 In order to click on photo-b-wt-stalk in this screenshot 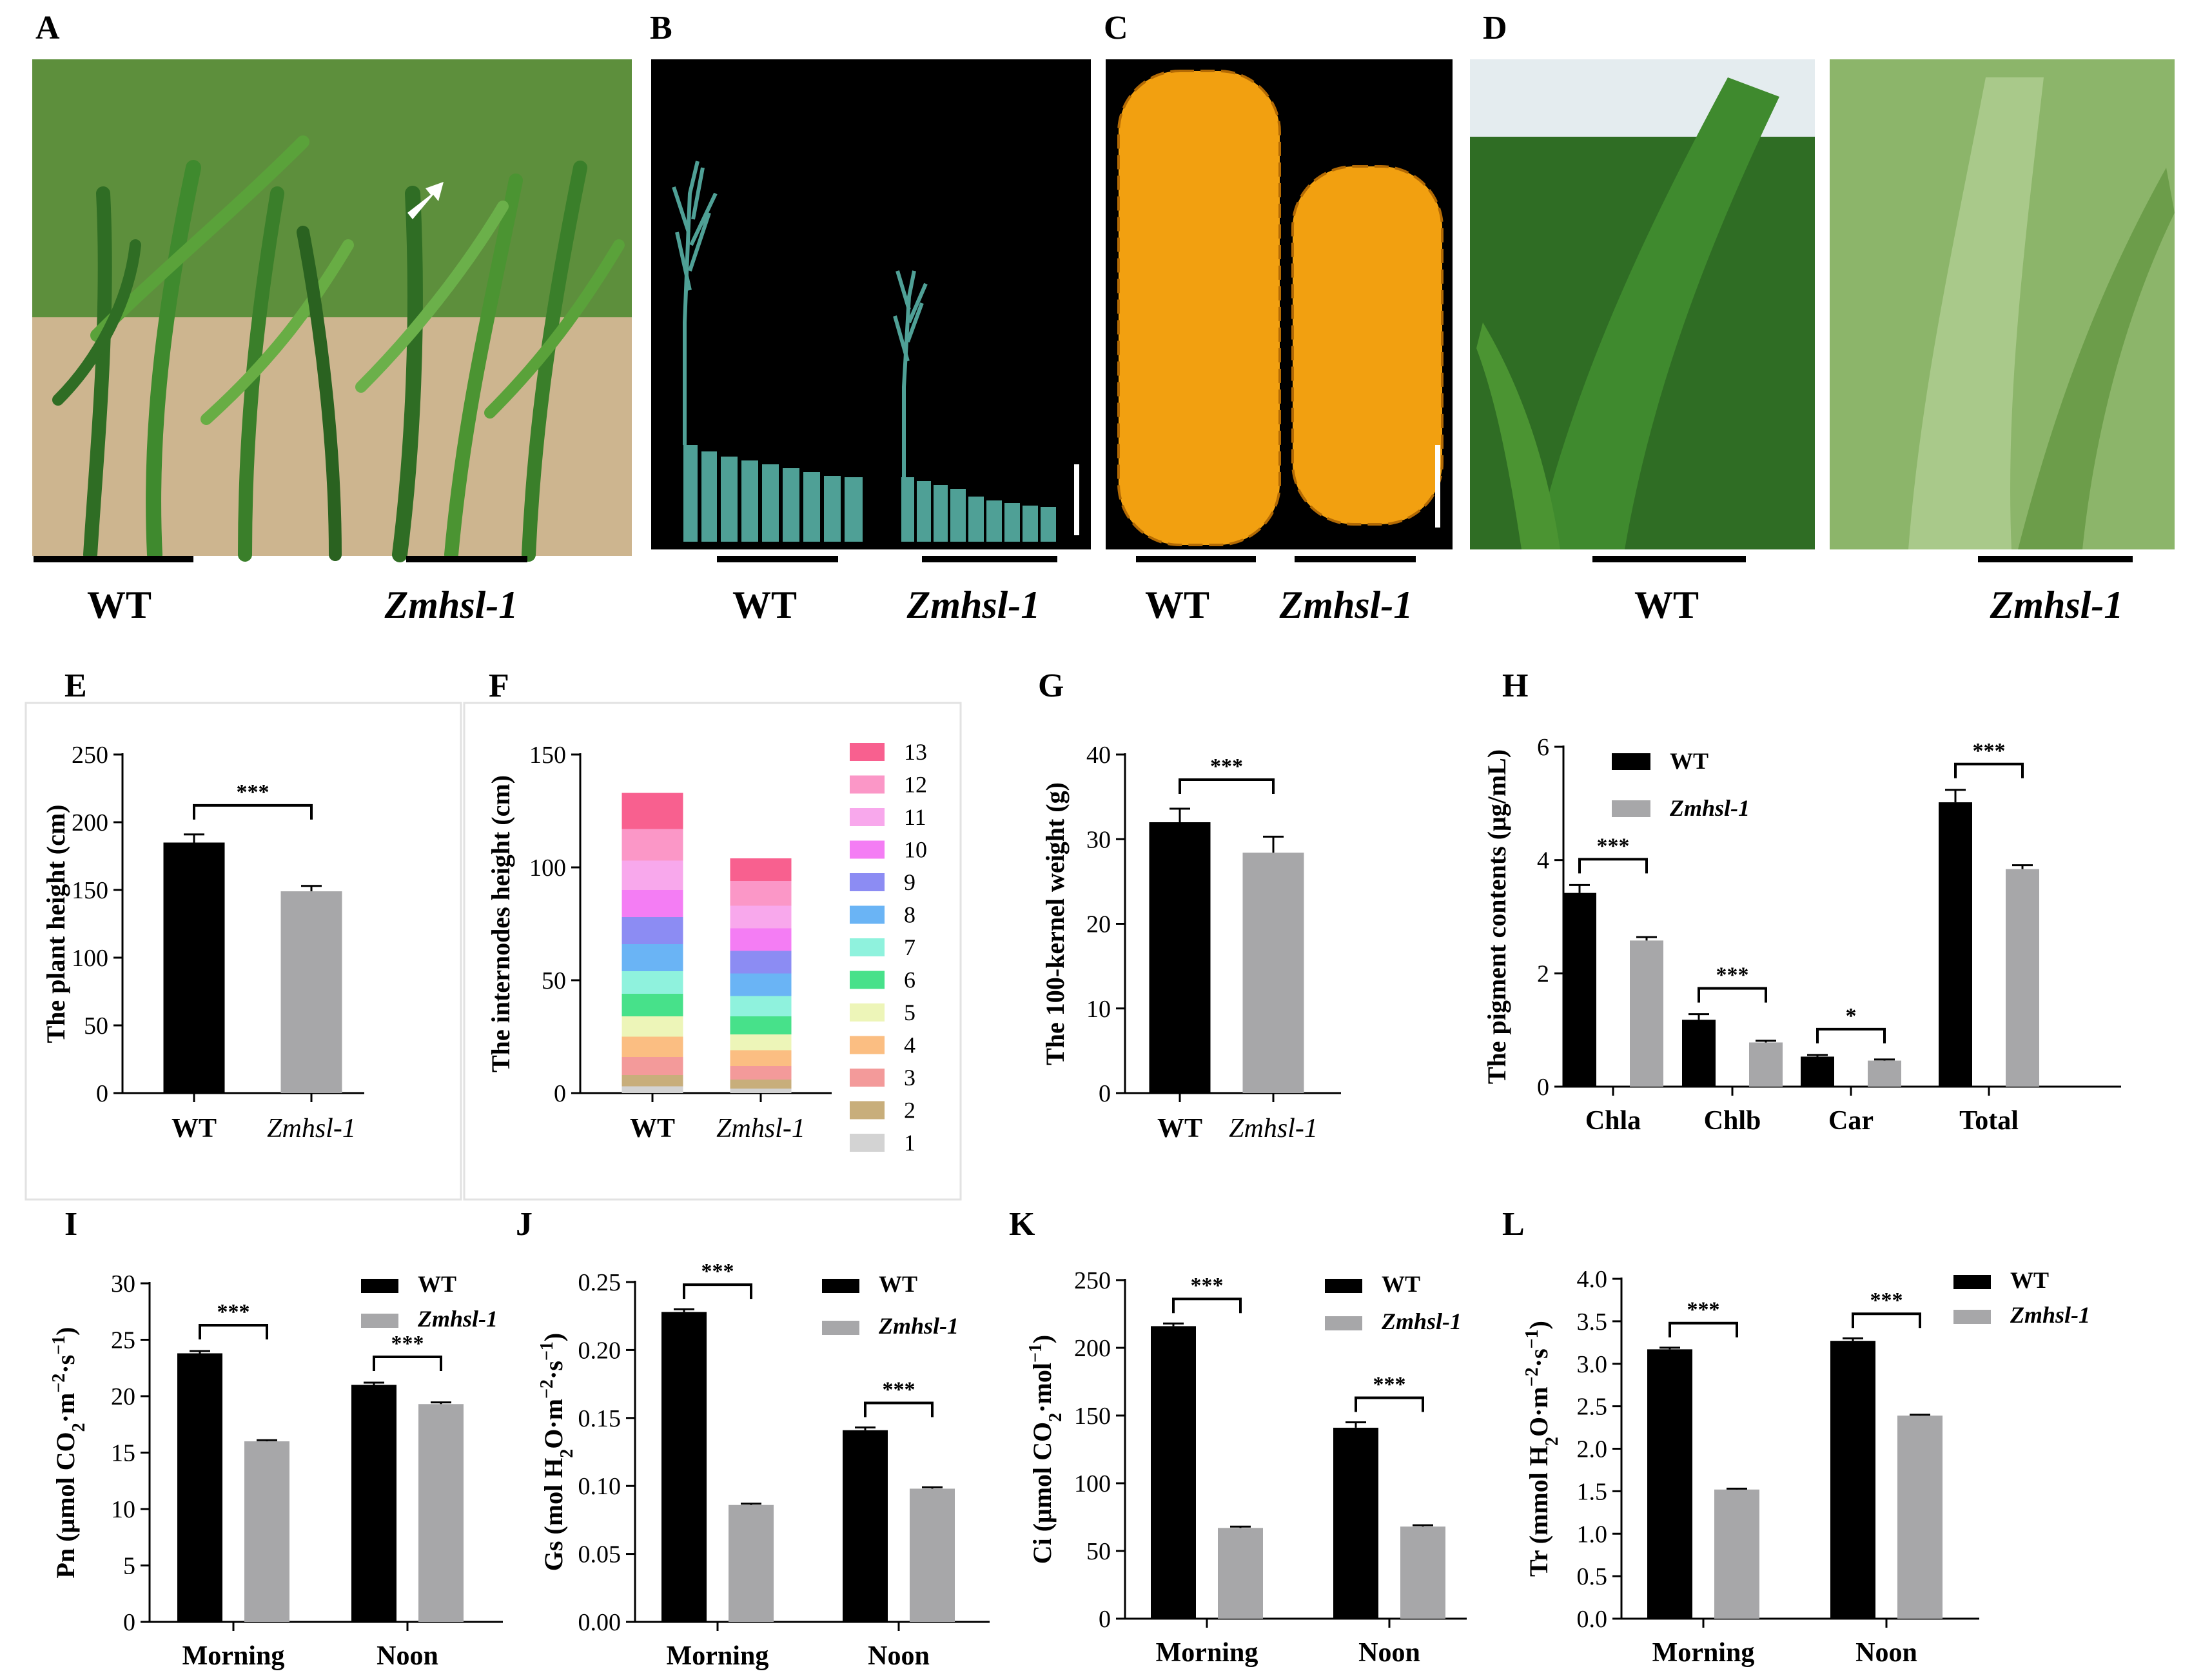, I will do `click(695, 303)`.